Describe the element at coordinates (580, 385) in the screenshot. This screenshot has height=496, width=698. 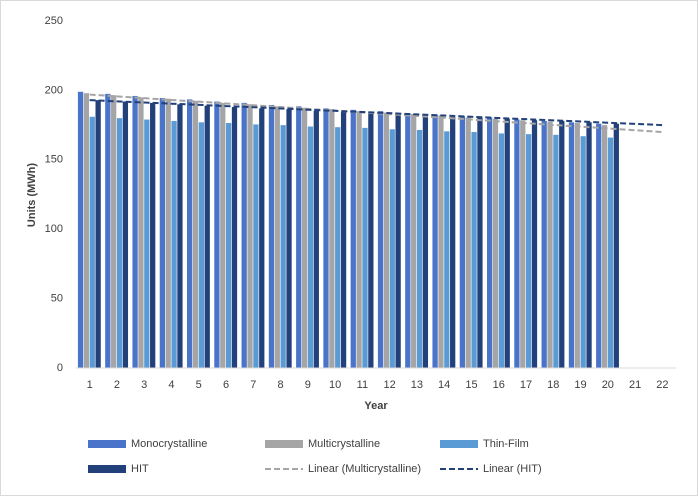
I see `x-tick-label: 19` at that location.